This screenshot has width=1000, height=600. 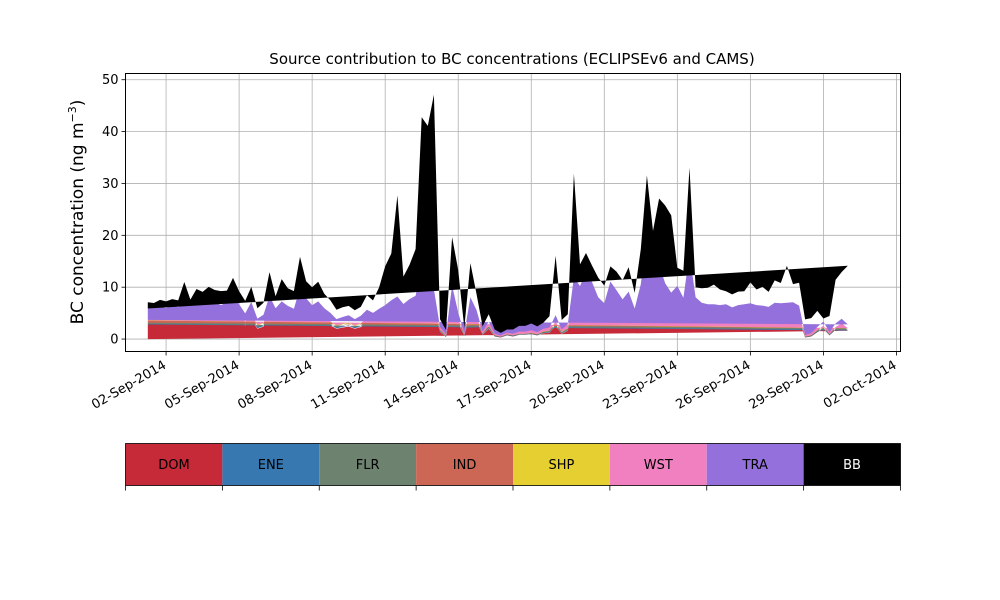 I want to click on colorbar-label-ene: ENE, so click(x=271, y=465).